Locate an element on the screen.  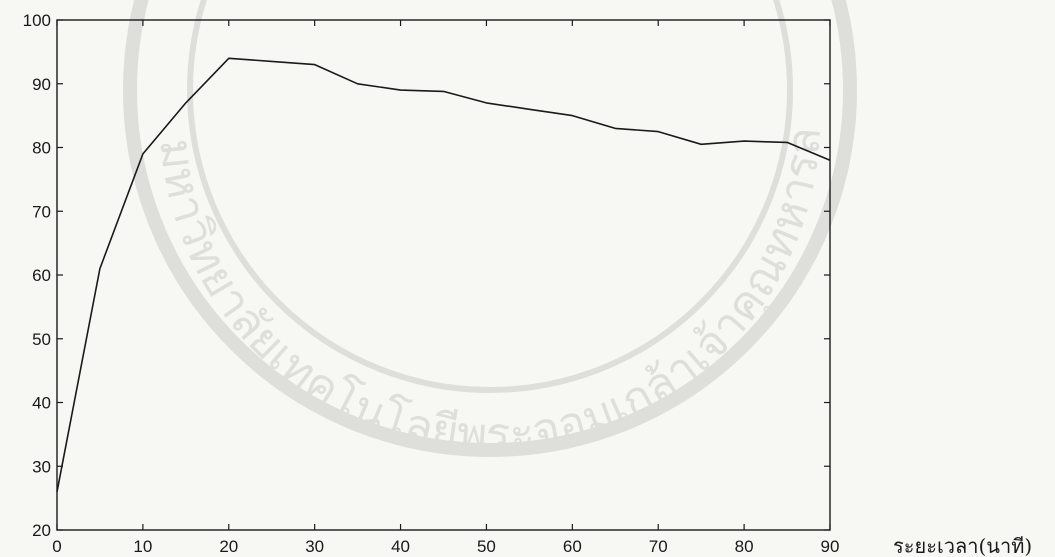
y-tick-label: 30 is located at coordinates (41, 466).